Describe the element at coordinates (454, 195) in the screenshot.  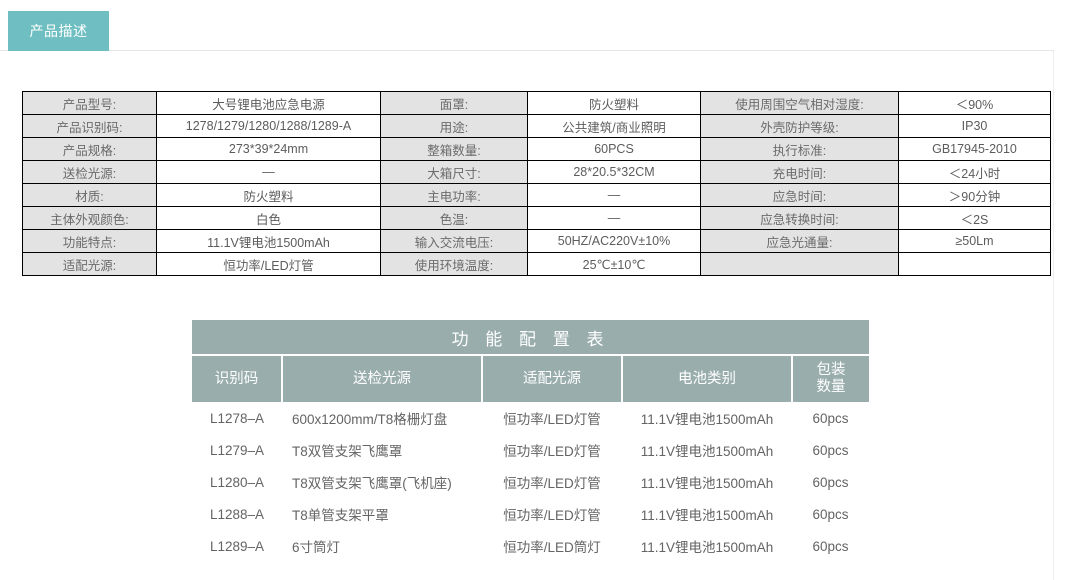
I see `spec-label: 主电功率:` at that location.